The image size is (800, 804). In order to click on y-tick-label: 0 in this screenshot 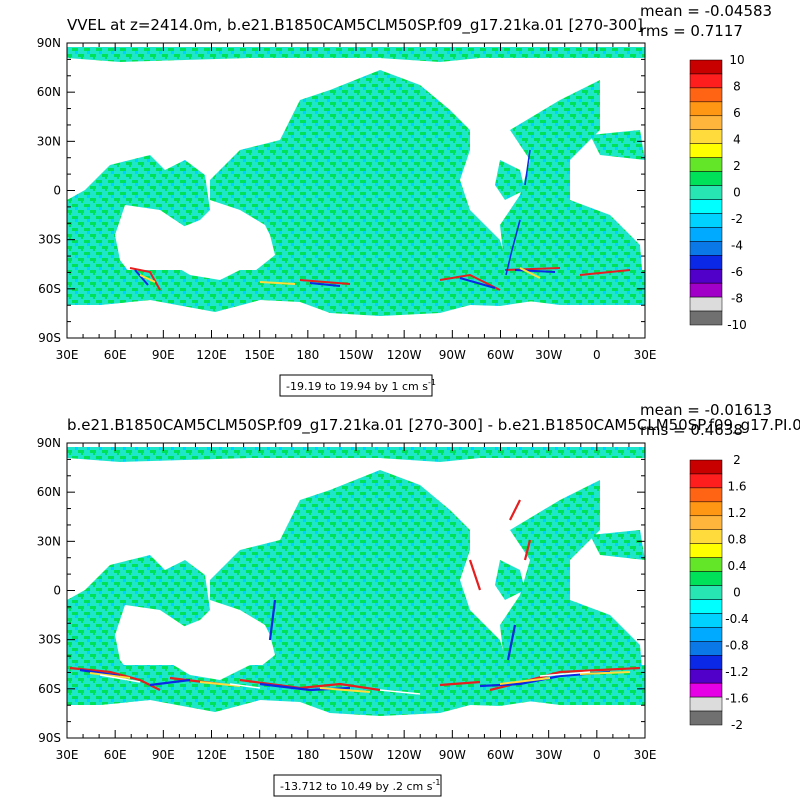, I will do `click(57, 591)`.